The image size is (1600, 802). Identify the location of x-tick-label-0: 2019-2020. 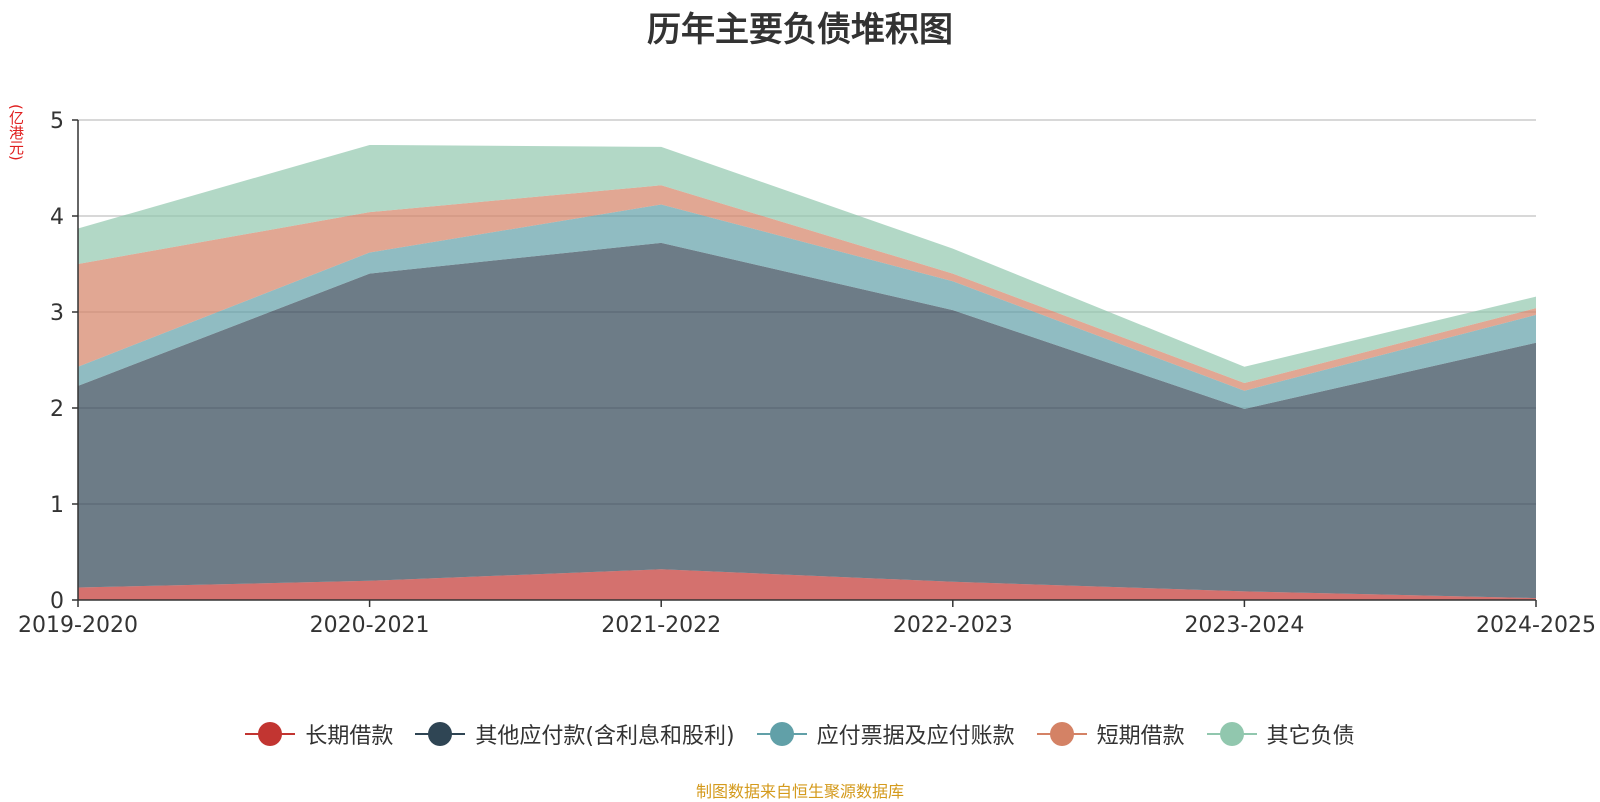
(78, 625).